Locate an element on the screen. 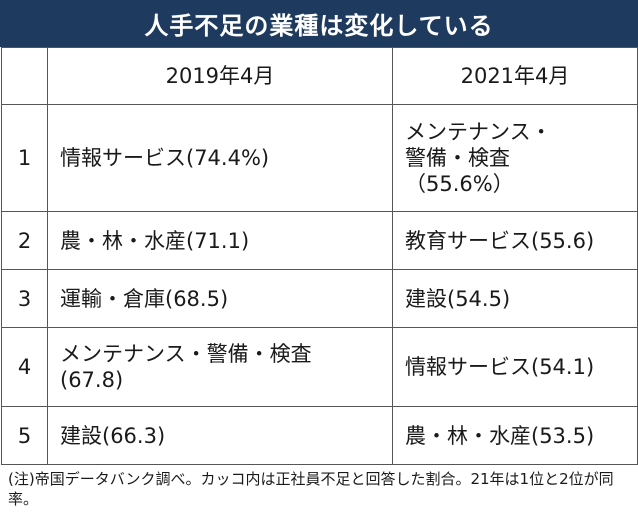  cell-2019: メンテナンス・警備・検査 (67.8) is located at coordinates (220, 367).